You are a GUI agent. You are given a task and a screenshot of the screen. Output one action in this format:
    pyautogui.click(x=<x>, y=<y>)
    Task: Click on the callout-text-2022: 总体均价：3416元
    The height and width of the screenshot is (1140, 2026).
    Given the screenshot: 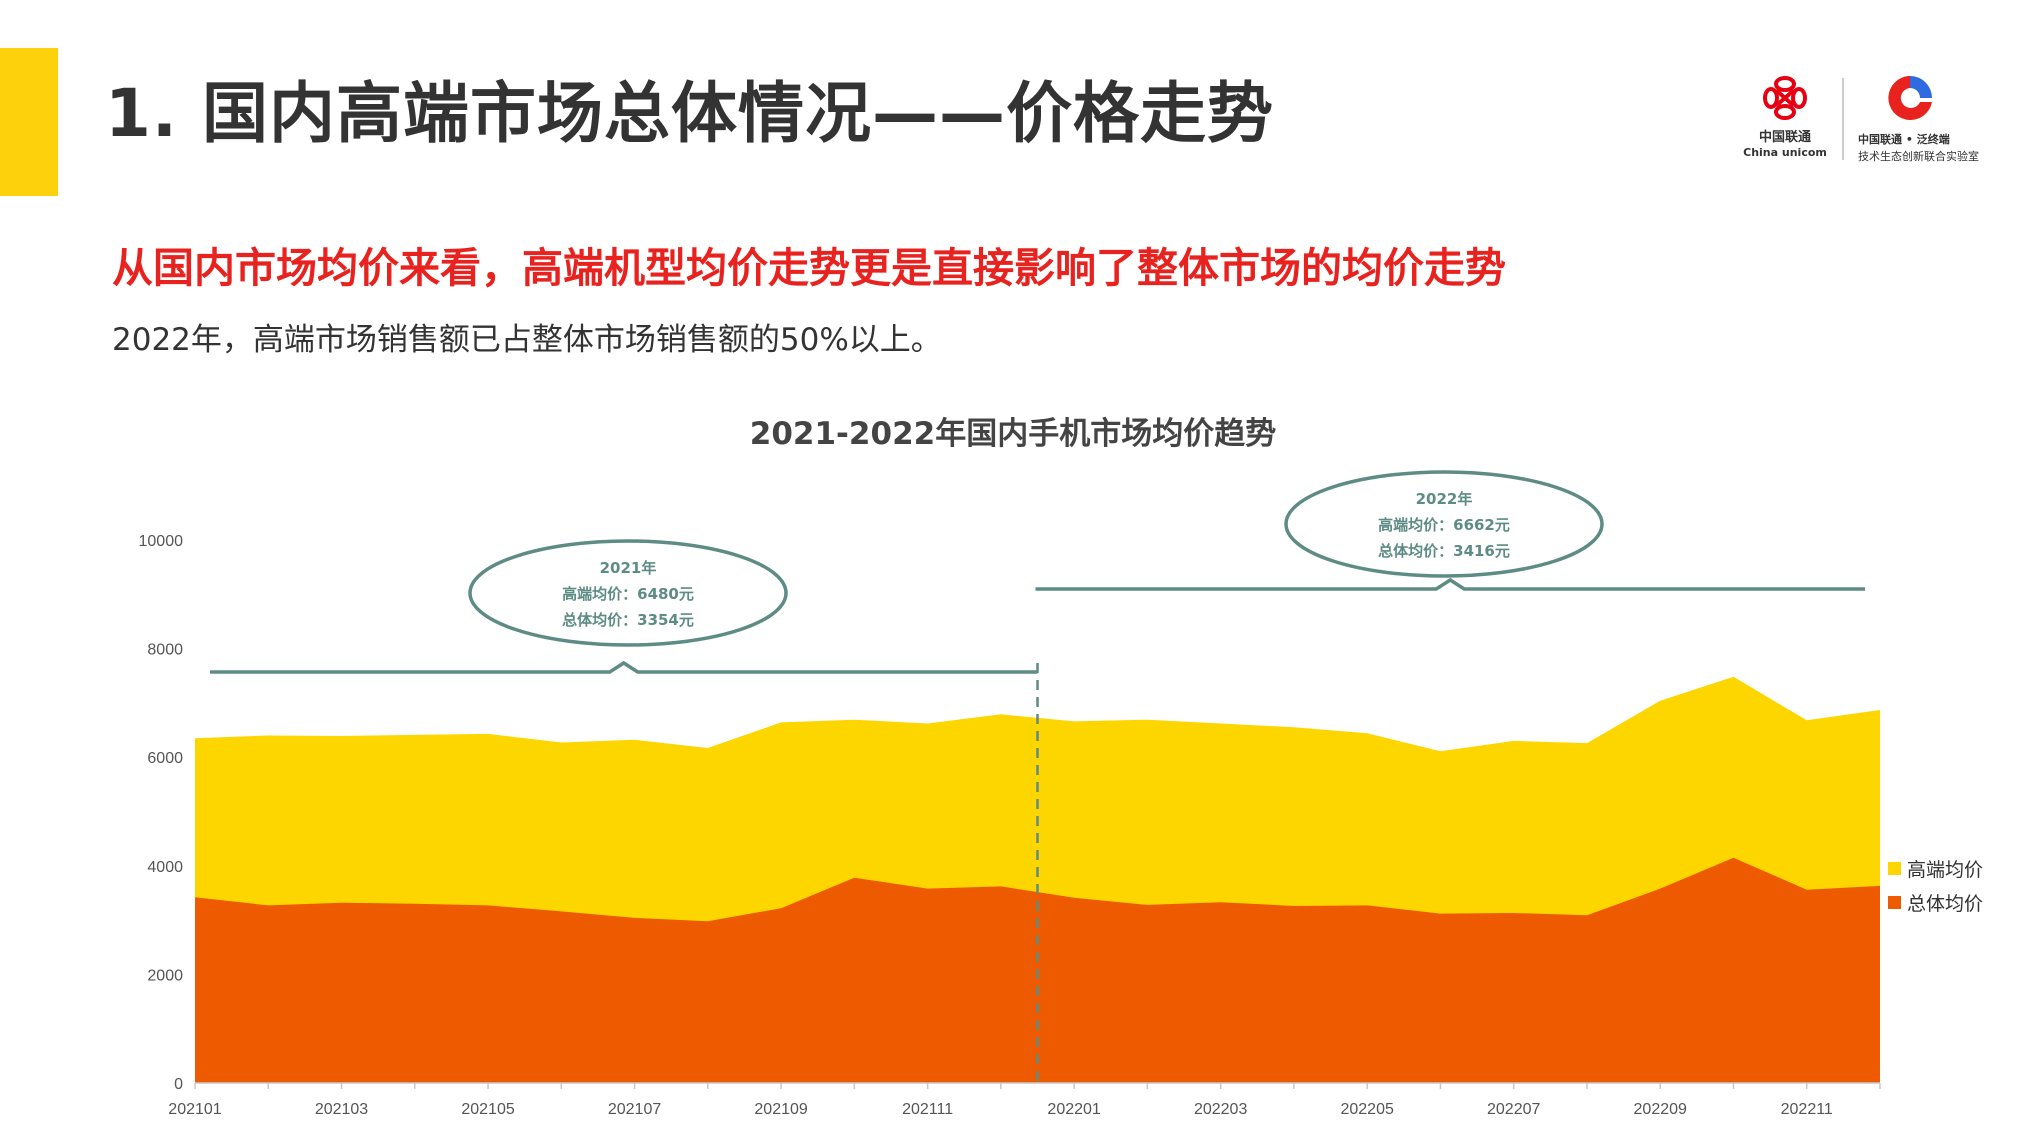 What is the action you would take?
    pyautogui.click(x=1444, y=551)
    